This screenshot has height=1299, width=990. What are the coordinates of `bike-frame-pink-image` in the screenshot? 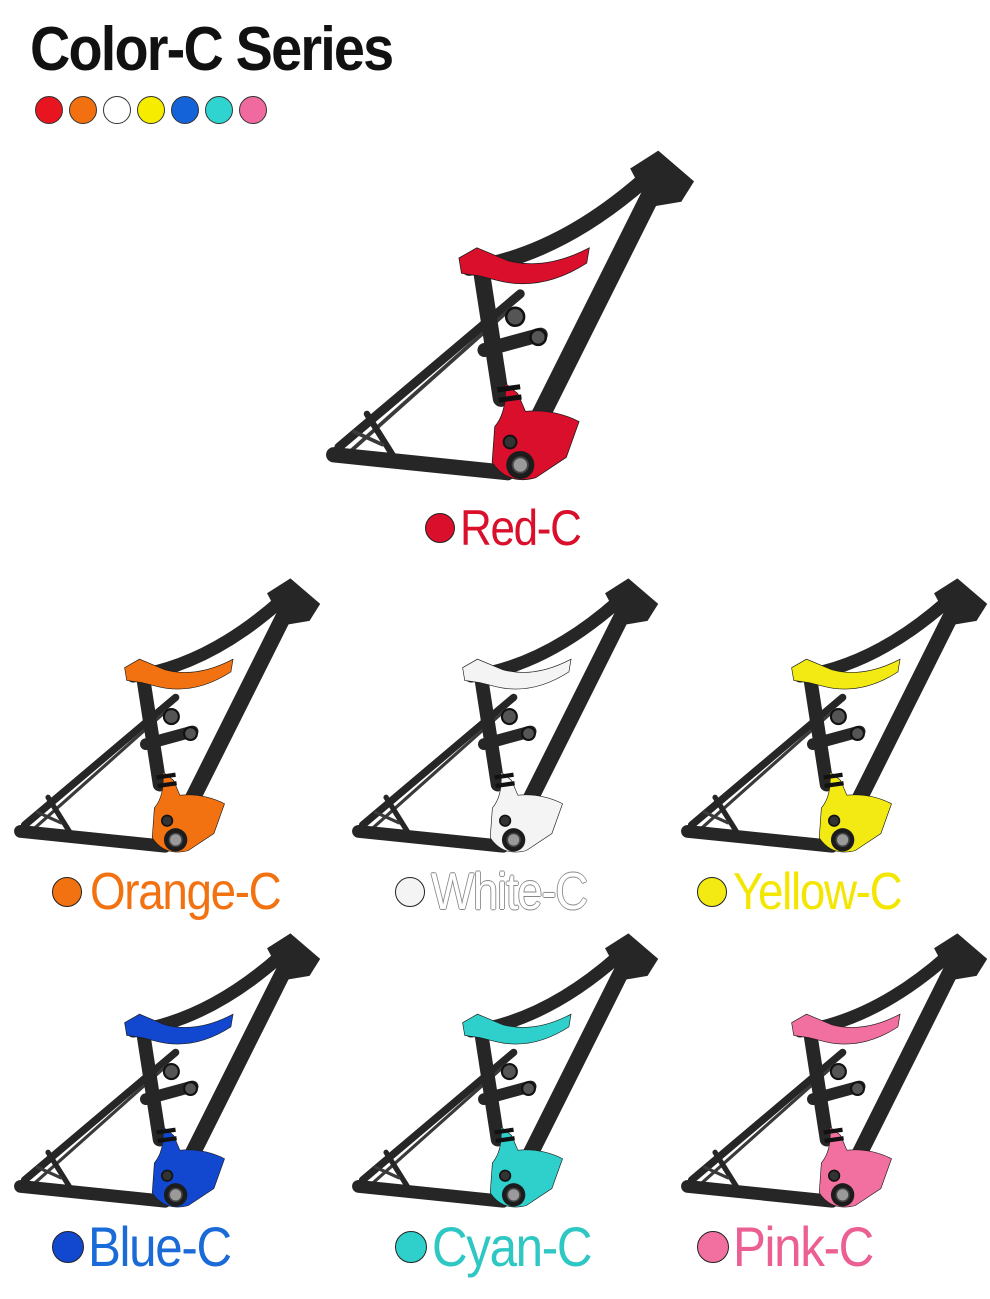 It's located at (834, 1070).